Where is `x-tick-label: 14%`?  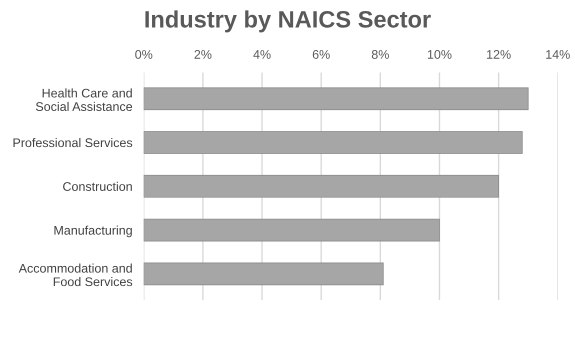
x-tick-label: 14% is located at coordinates (558, 54).